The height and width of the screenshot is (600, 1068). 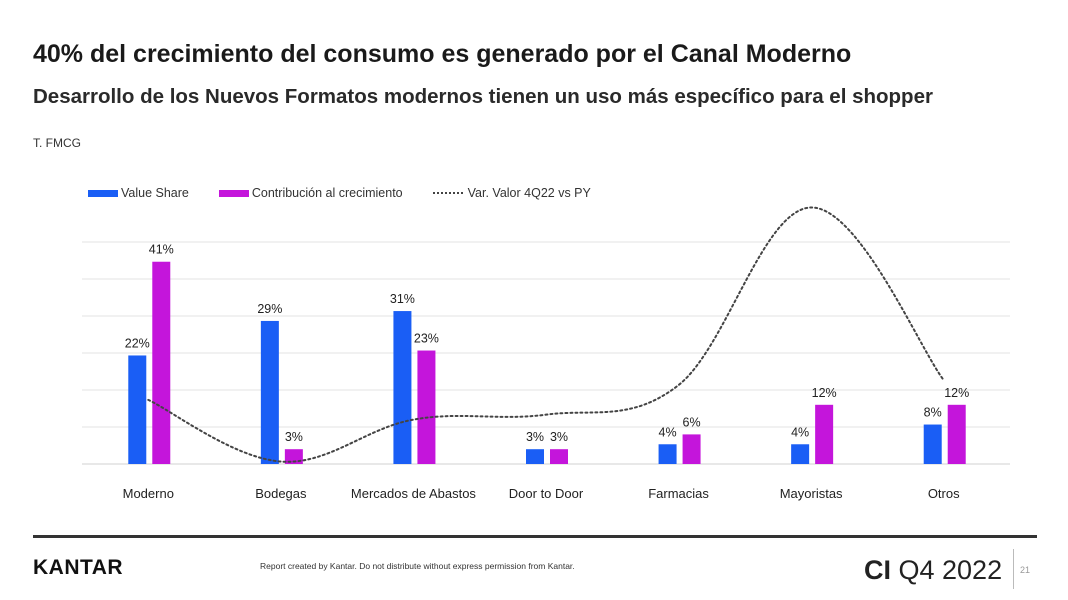 What do you see at coordinates (281, 493) in the screenshot?
I see `x-tick-label-1: Bodegas` at bounding box center [281, 493].